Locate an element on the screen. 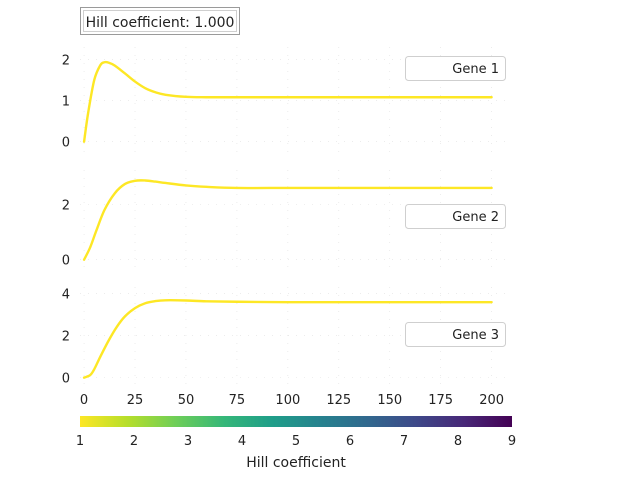  legend-label: Gene 1 is located at coordinates (475, 69).